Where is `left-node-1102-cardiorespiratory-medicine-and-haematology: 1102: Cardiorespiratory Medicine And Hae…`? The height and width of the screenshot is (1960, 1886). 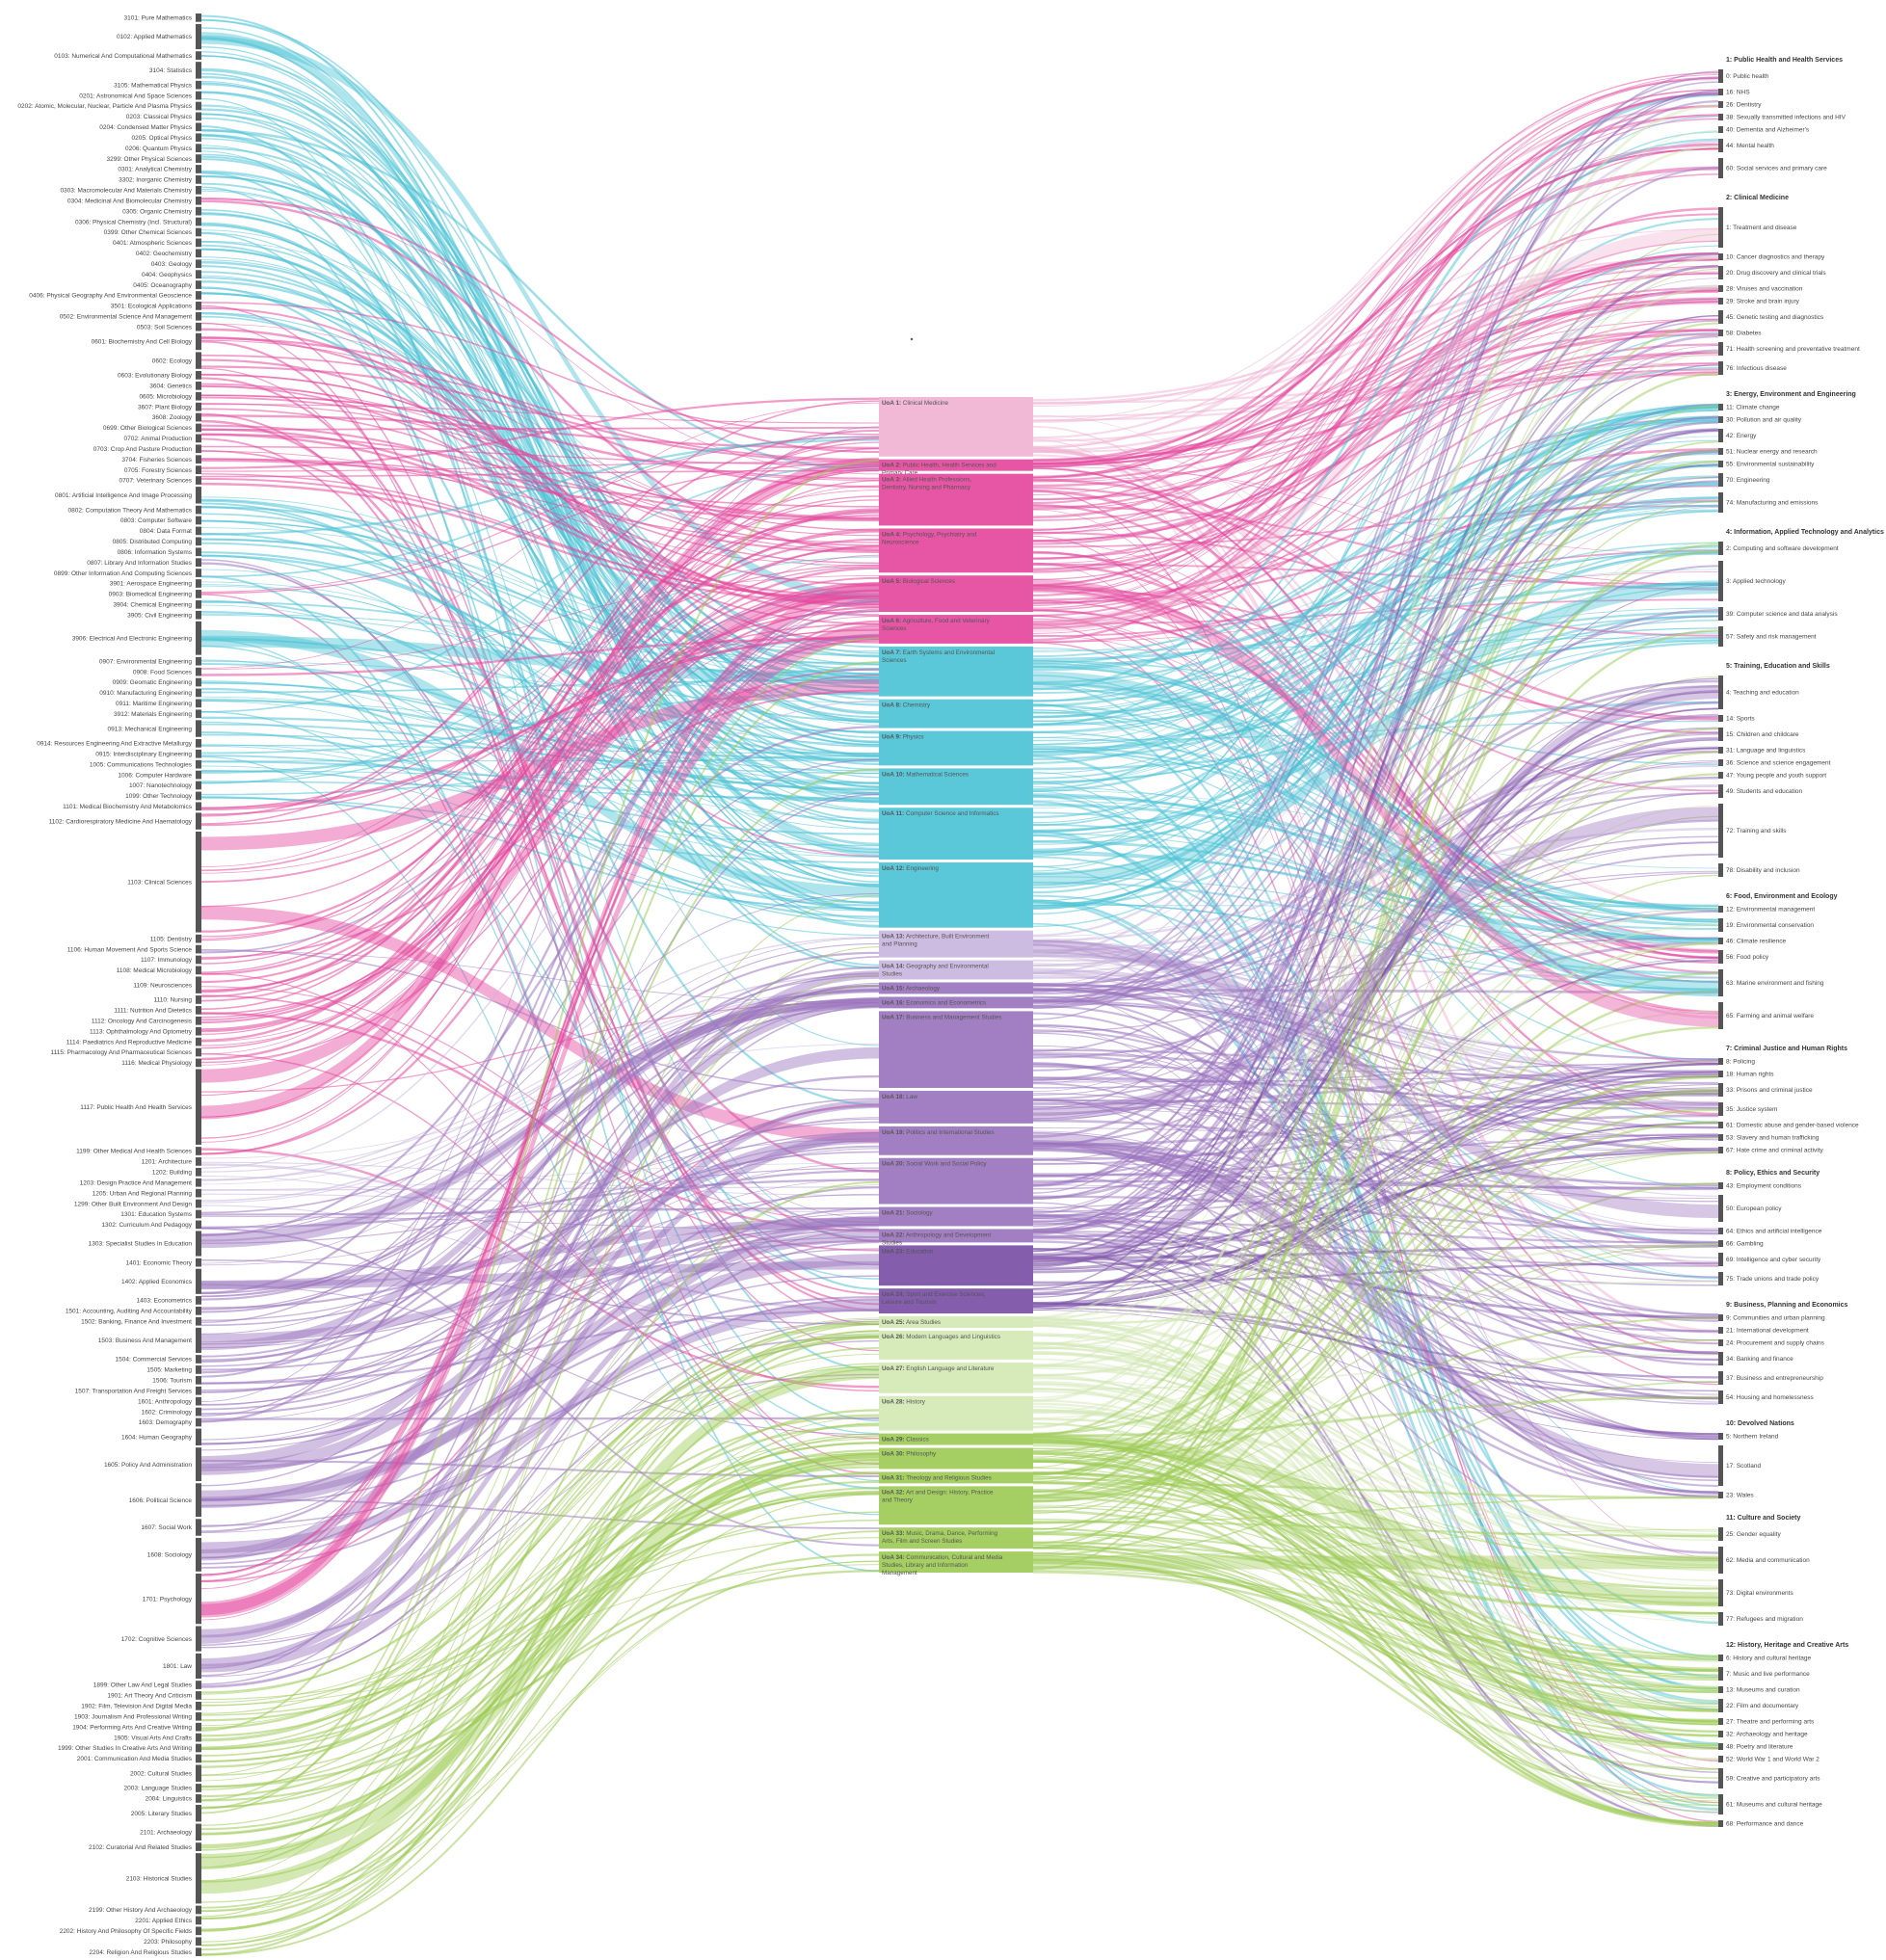 left-node-1102-cardiorespiratory-medicine-and-haematology: 1102: Cardiorespiratory Medicine And Hae… is located at coordinates (125, 821).